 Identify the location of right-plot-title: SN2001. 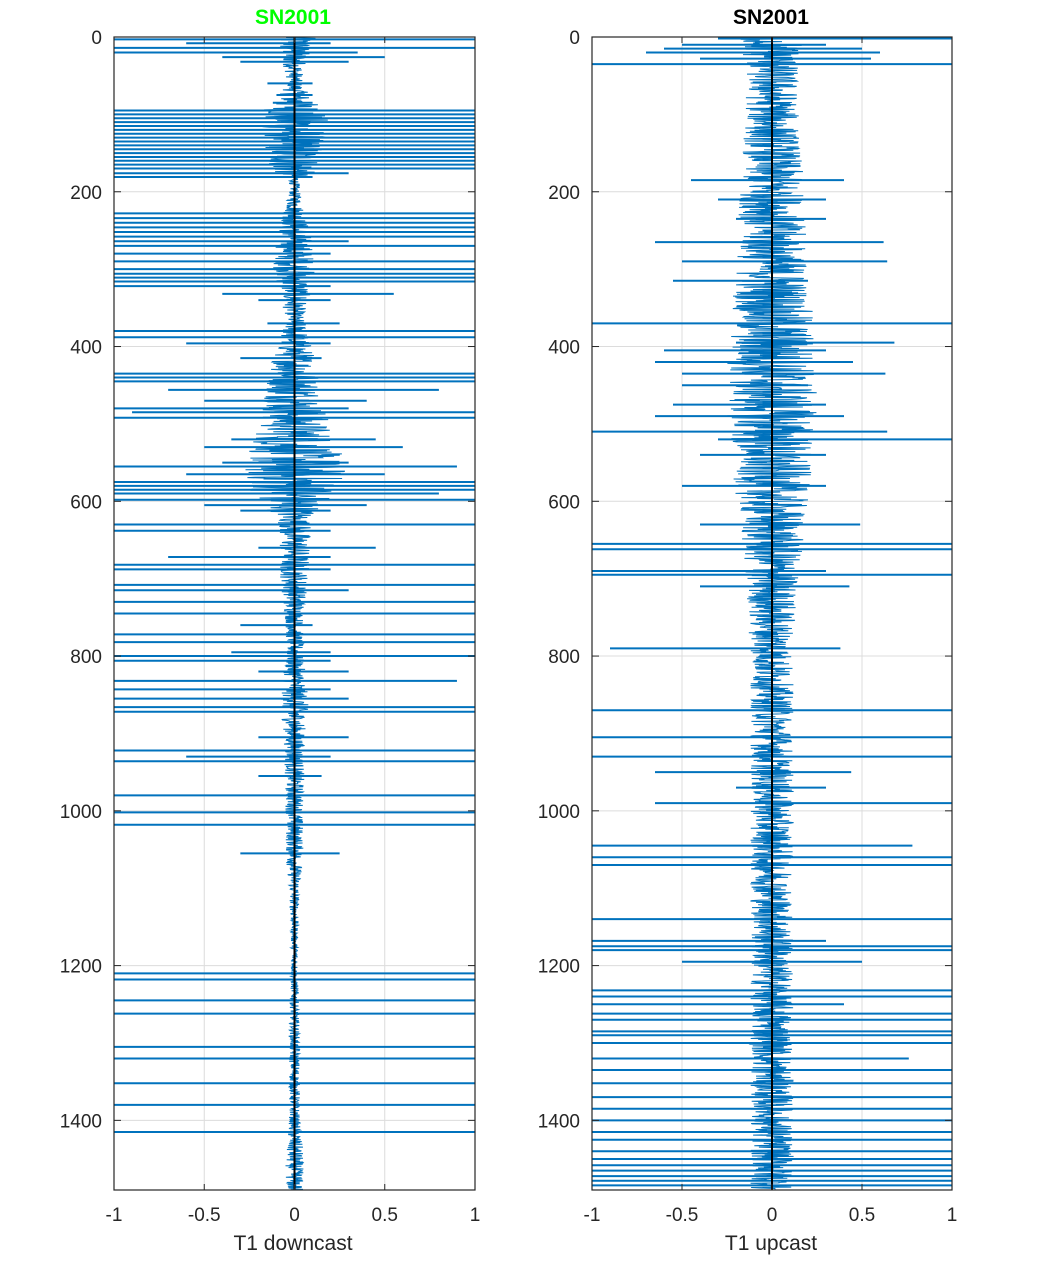
(771, 17).